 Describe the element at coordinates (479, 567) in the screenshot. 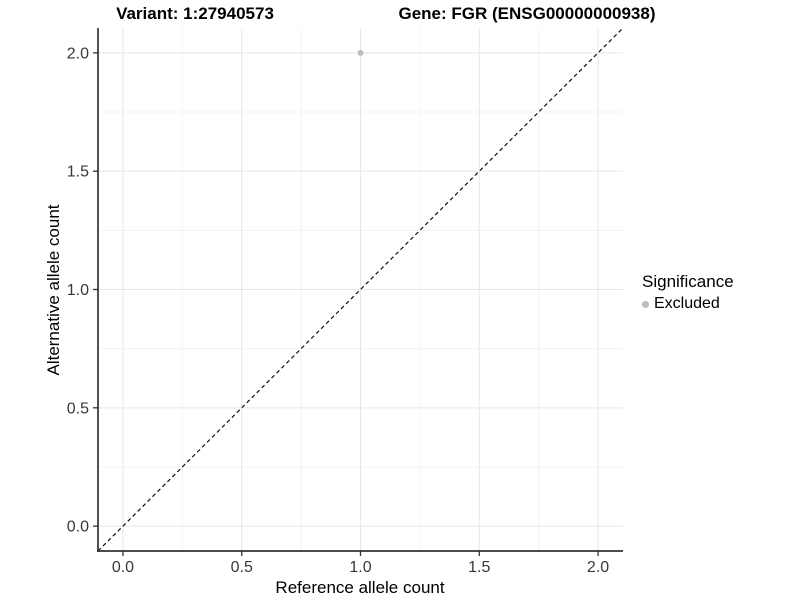

I see `x-tick-label: 1.5` at that location.